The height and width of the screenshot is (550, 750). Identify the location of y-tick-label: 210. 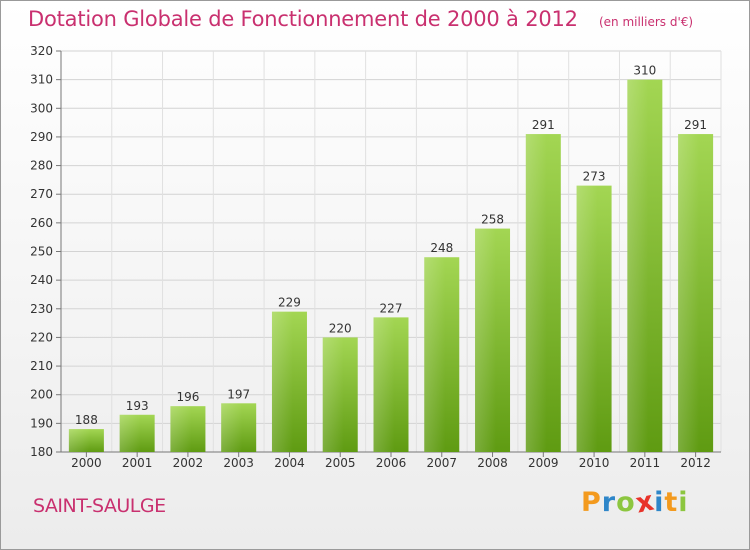
(41, 366).